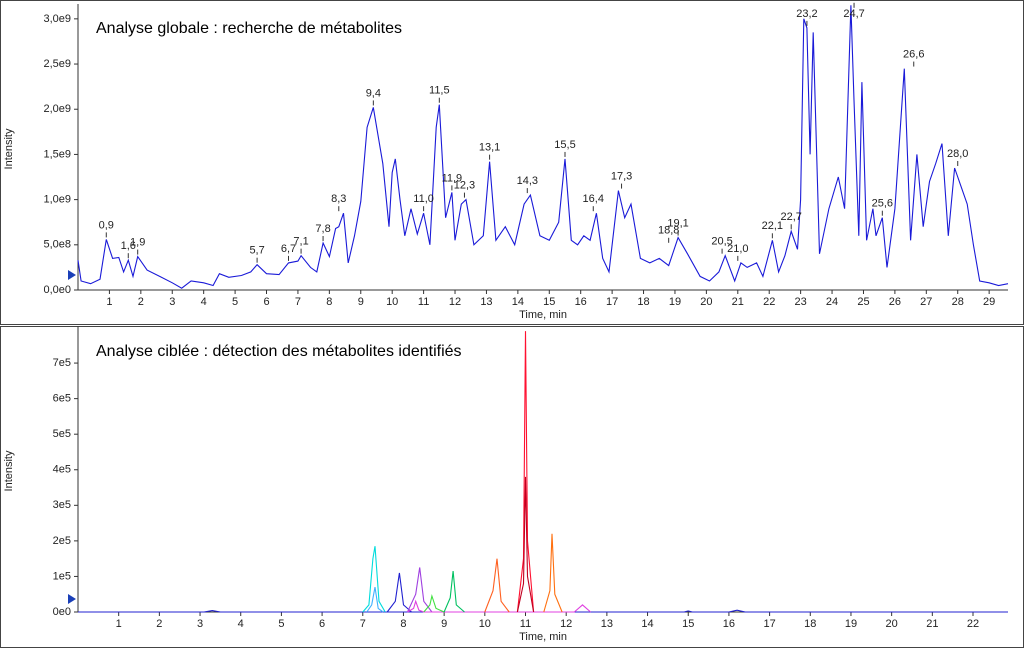 Image resolution: width=1024 pixels, height=653 pixels. Describe the element at coordinates (322, 229) in the screenshot. I see `peak-label: 7,8` at that location.